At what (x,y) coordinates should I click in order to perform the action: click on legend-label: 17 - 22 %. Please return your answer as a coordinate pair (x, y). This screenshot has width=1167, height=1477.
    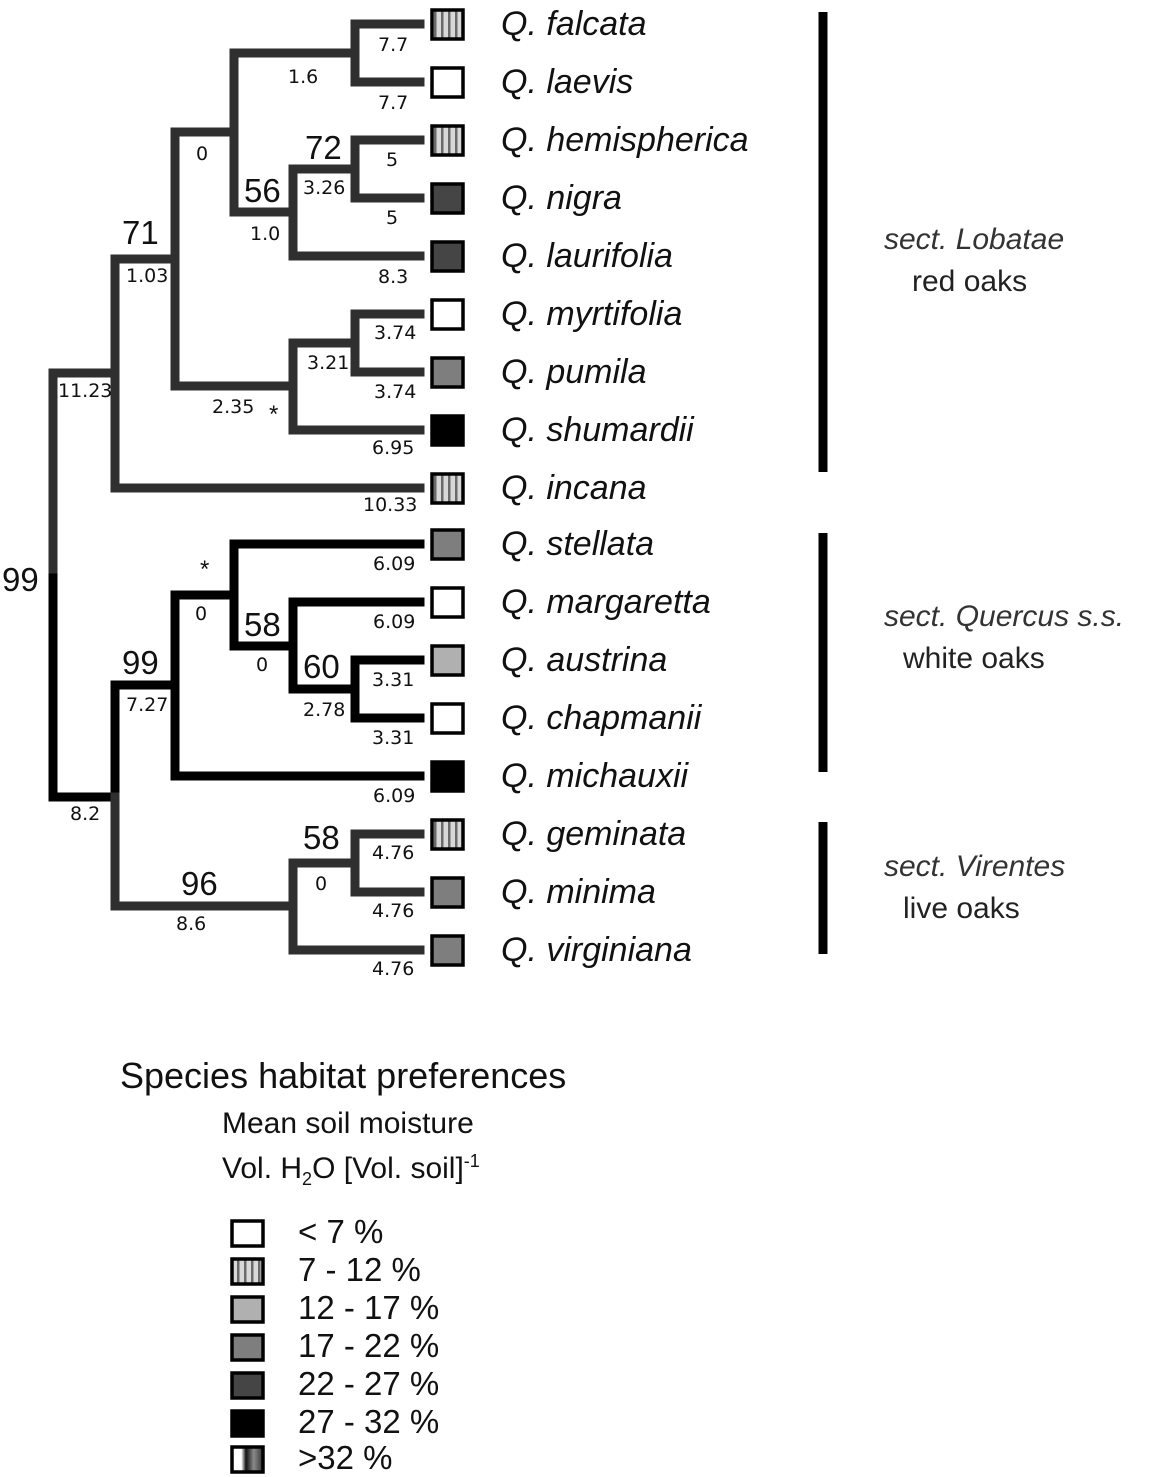
    Looking at the image, I should click on (369, 1345).